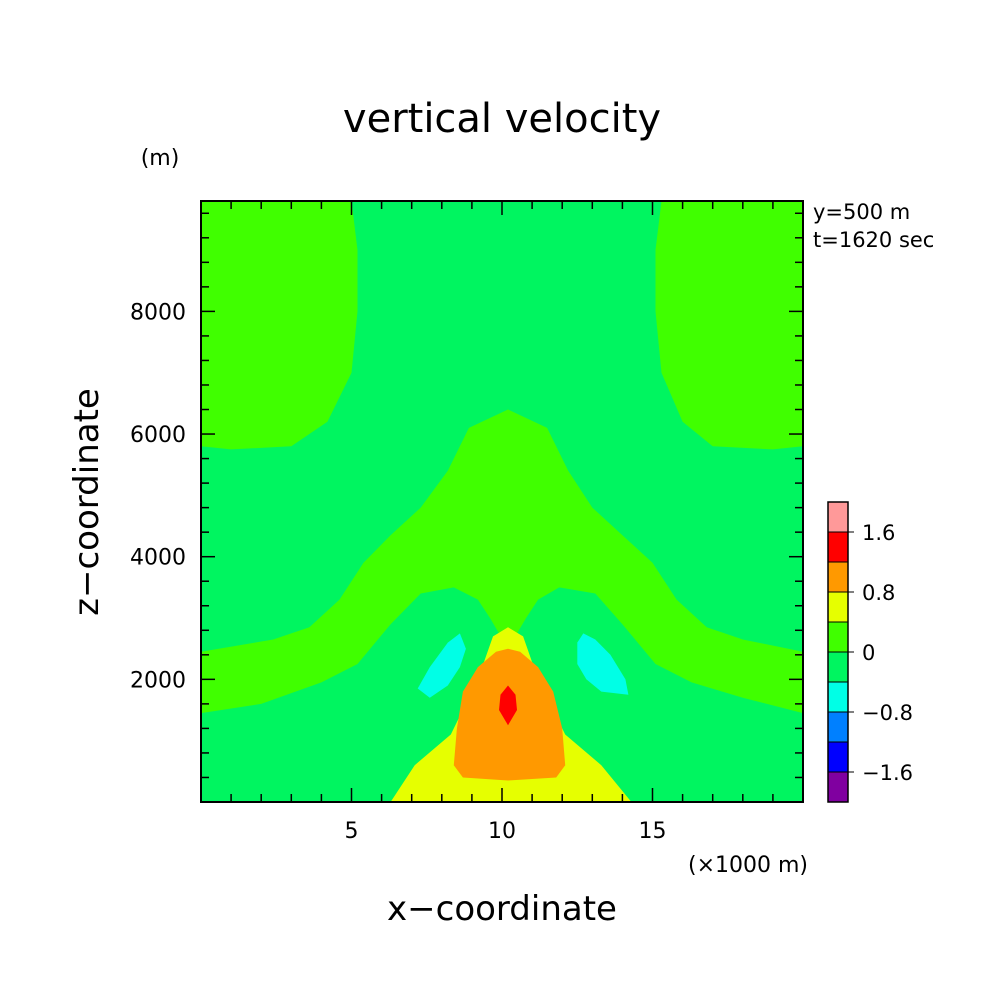  What do you see at coordinates (441, 665) in the screenshot?
I see `contour-region-left-downdraft` at bounding box center [441, 665].